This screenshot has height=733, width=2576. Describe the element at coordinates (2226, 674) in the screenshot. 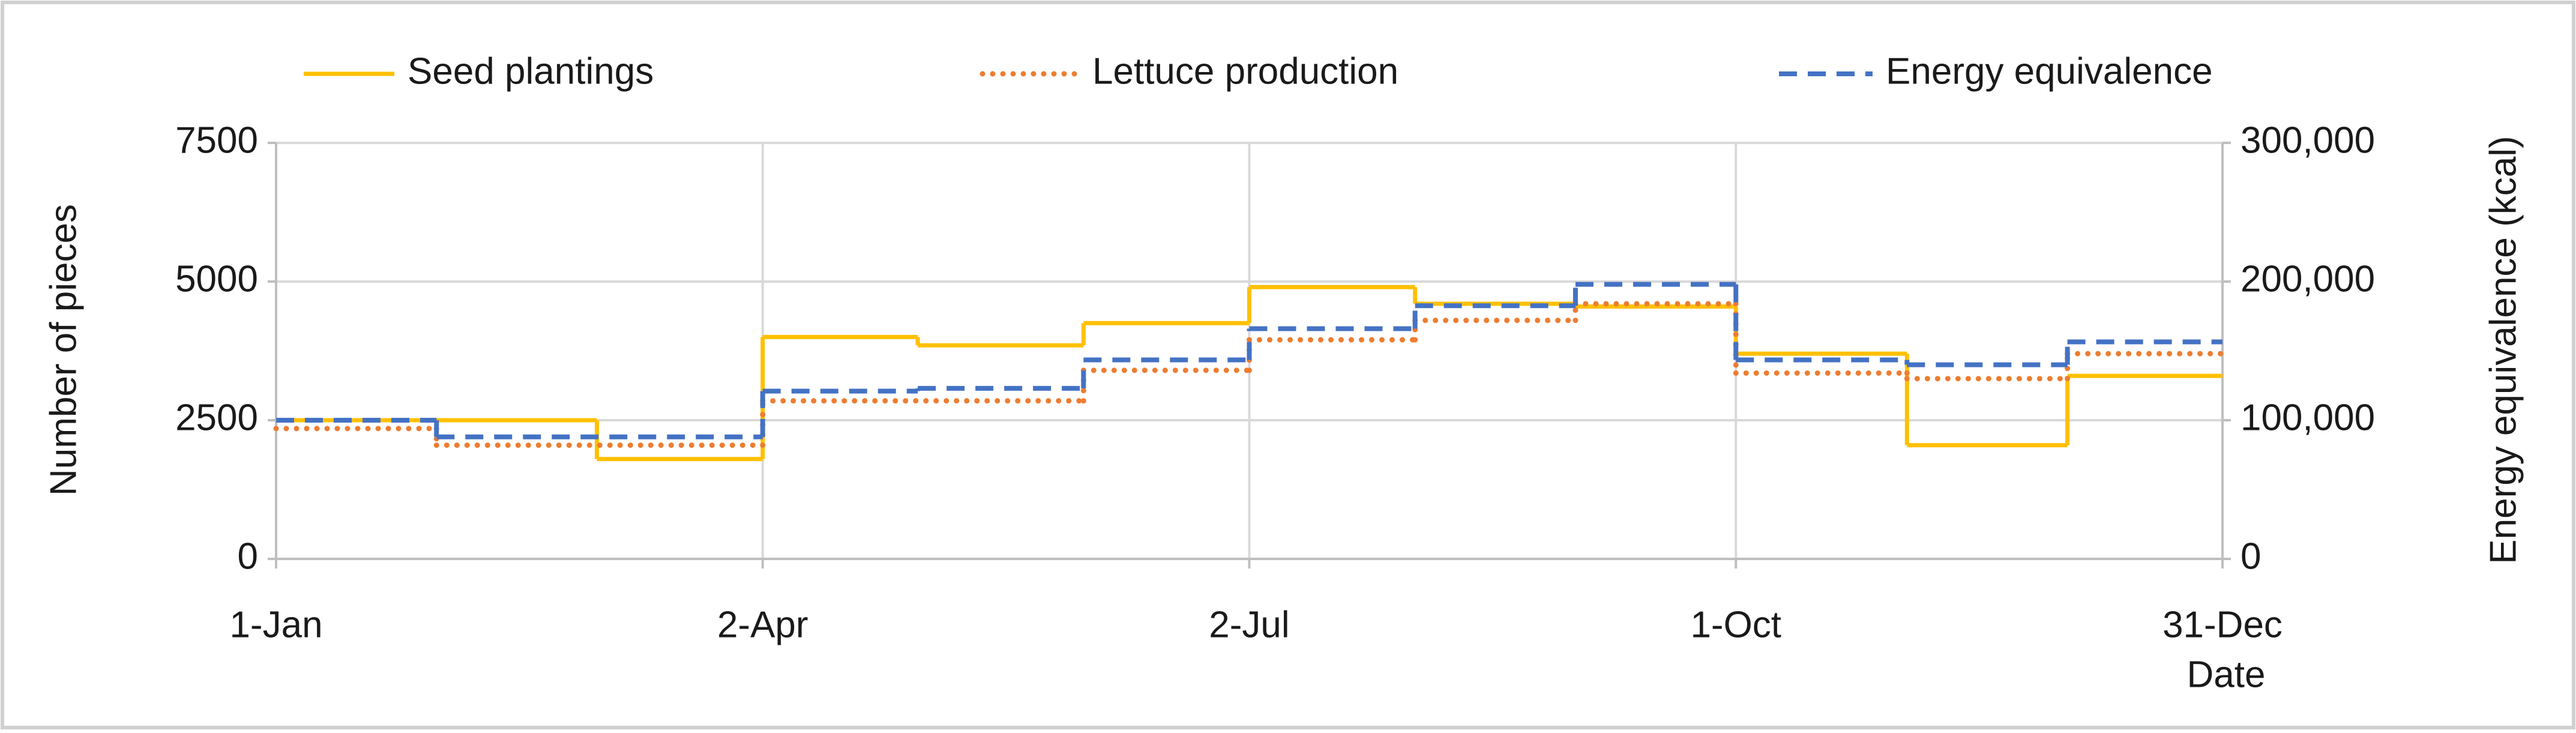

I see `x-axis-title: Date` at that location.